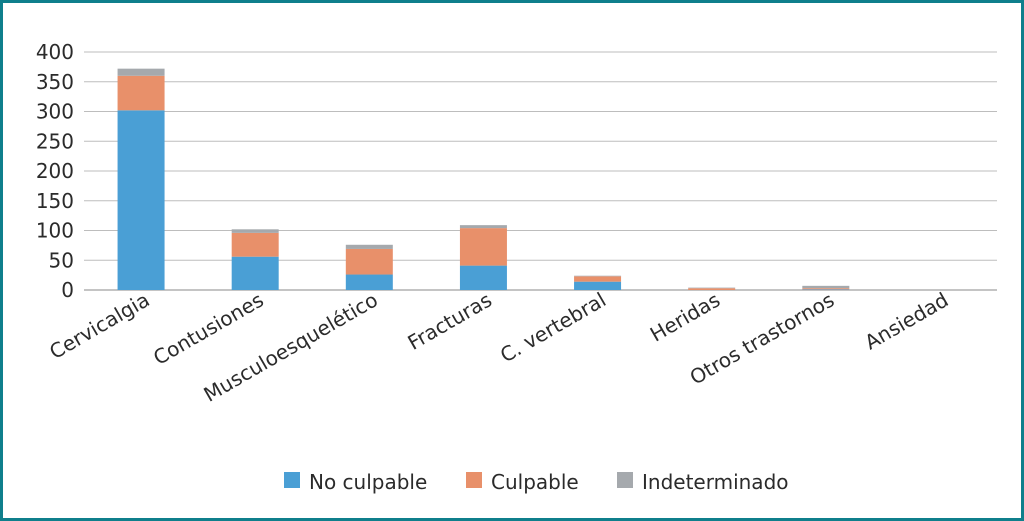 The height and width of the screenshot is (521, 1024). What do you see at coordinates (67, 290) in the screenshot?
I see `y-tick-label: 0` at bounding box center [67, 290].